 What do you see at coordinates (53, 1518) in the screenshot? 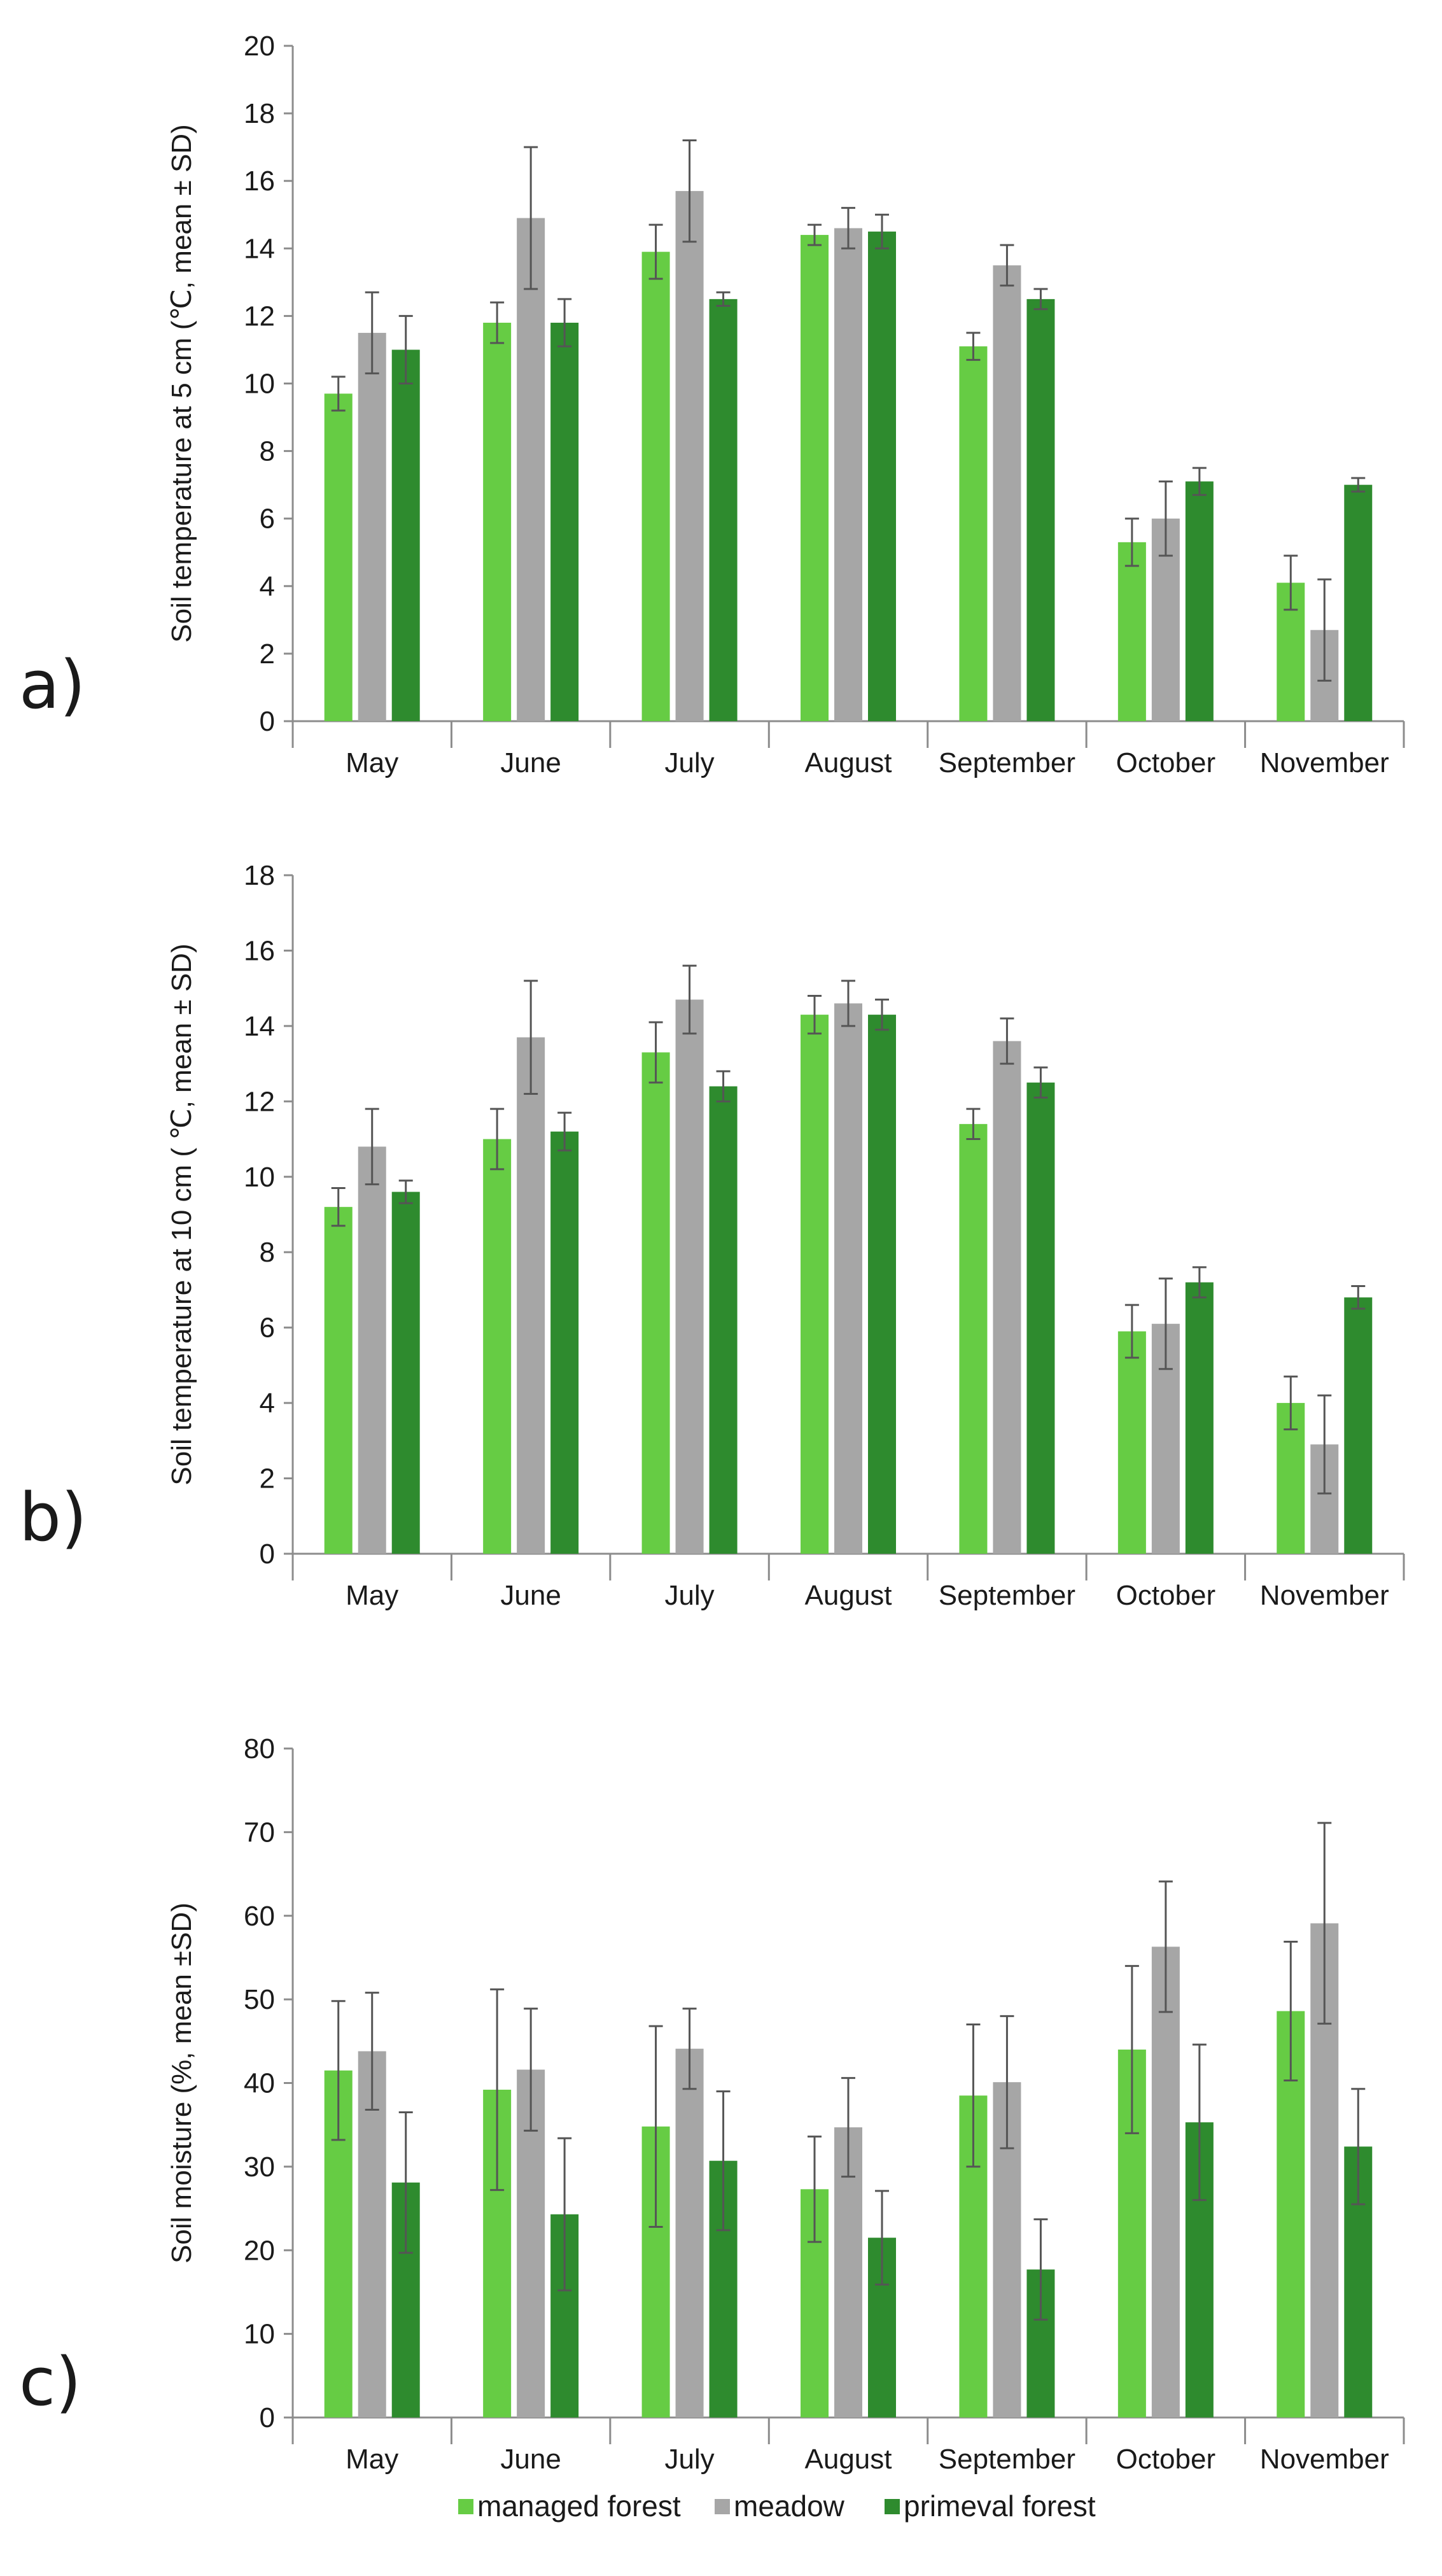
I see `panel-label: b)` at bounding box center [53, 1518].